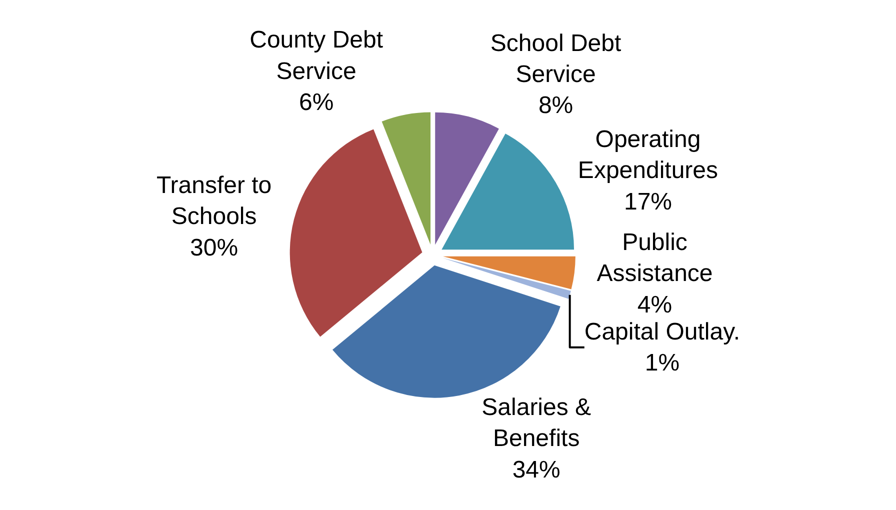 This screenshot has width=896, height=510. I want to click on data-label: 34%, so click(536, 470).